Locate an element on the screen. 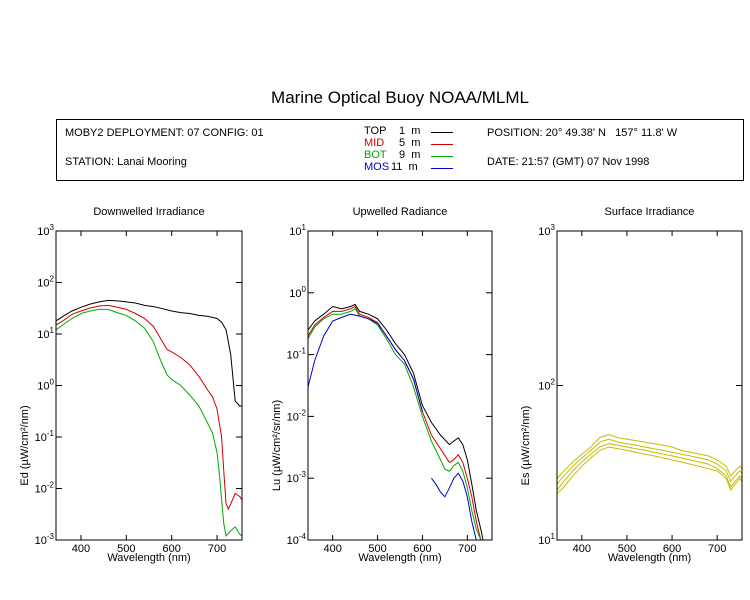 This screenshot has width=750, height=600. y-tick-label-0-2: 10⁻¹ is located at coordinates (45, 436).